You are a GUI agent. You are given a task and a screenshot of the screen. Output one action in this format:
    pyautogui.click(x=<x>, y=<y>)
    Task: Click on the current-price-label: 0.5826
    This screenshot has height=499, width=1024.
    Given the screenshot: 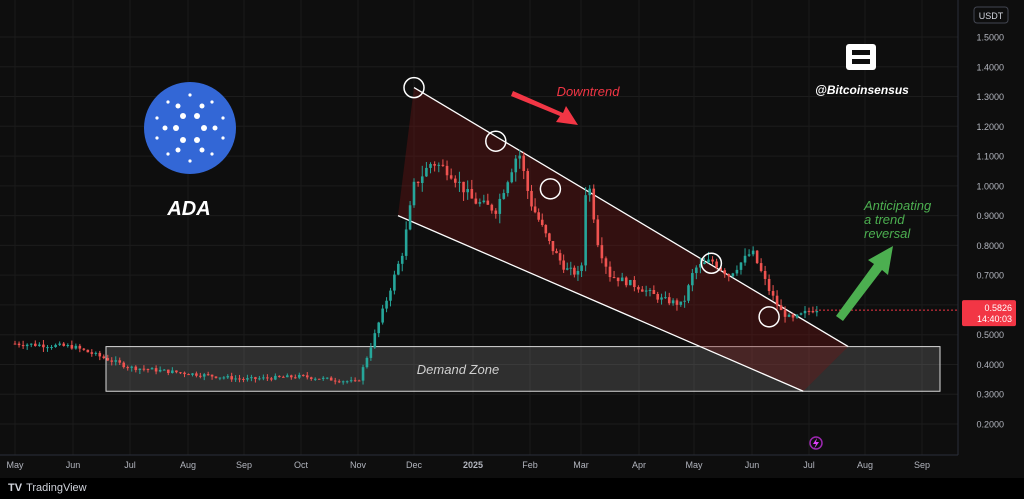 What is the action you would take?
    pyautogui.click(x=998, y=308)
    